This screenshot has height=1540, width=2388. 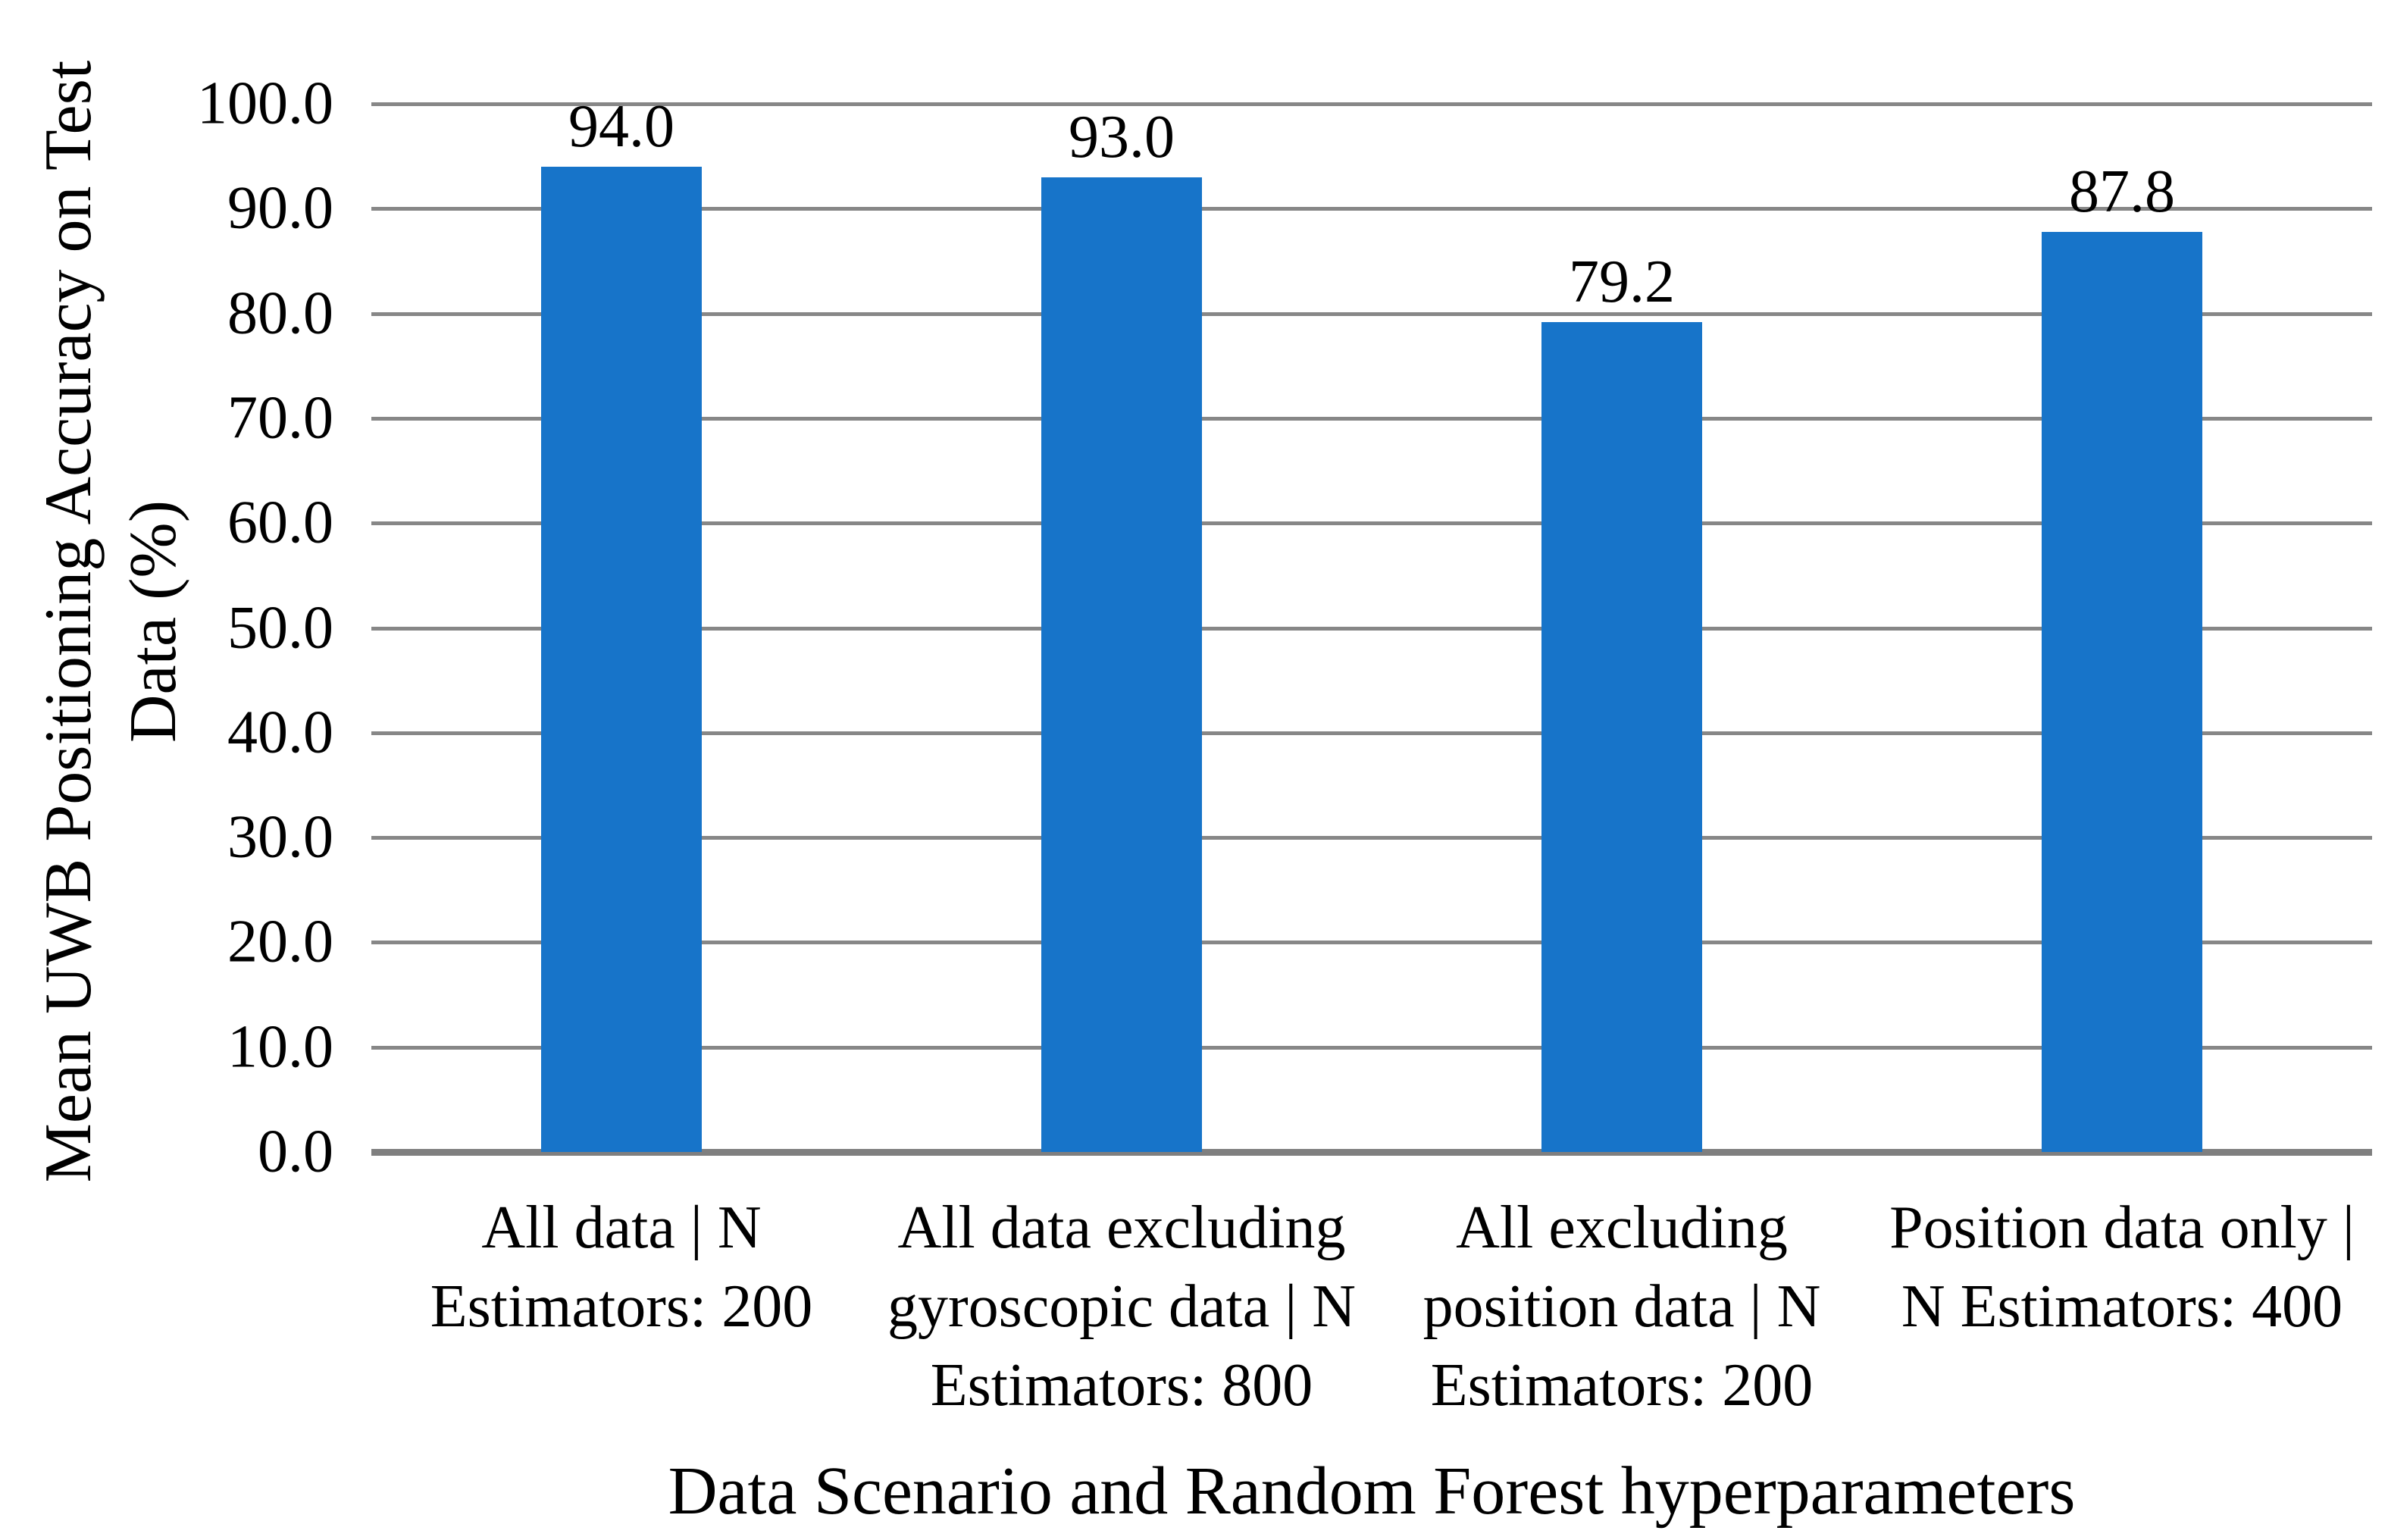 What do you see at coordinates (280, 837) in the screenshot?
I see `y-tick-label: 30.0` at bounding box center [280, 837].